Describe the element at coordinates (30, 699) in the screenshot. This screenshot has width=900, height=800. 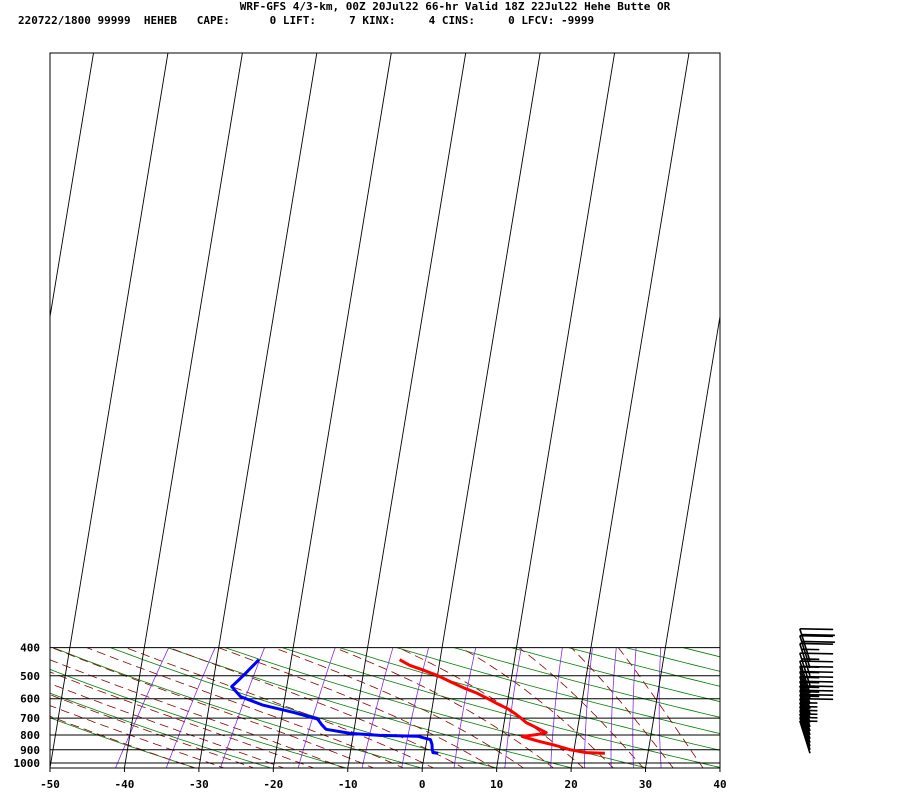
I see `pressure-tick-label: 600` at that location.